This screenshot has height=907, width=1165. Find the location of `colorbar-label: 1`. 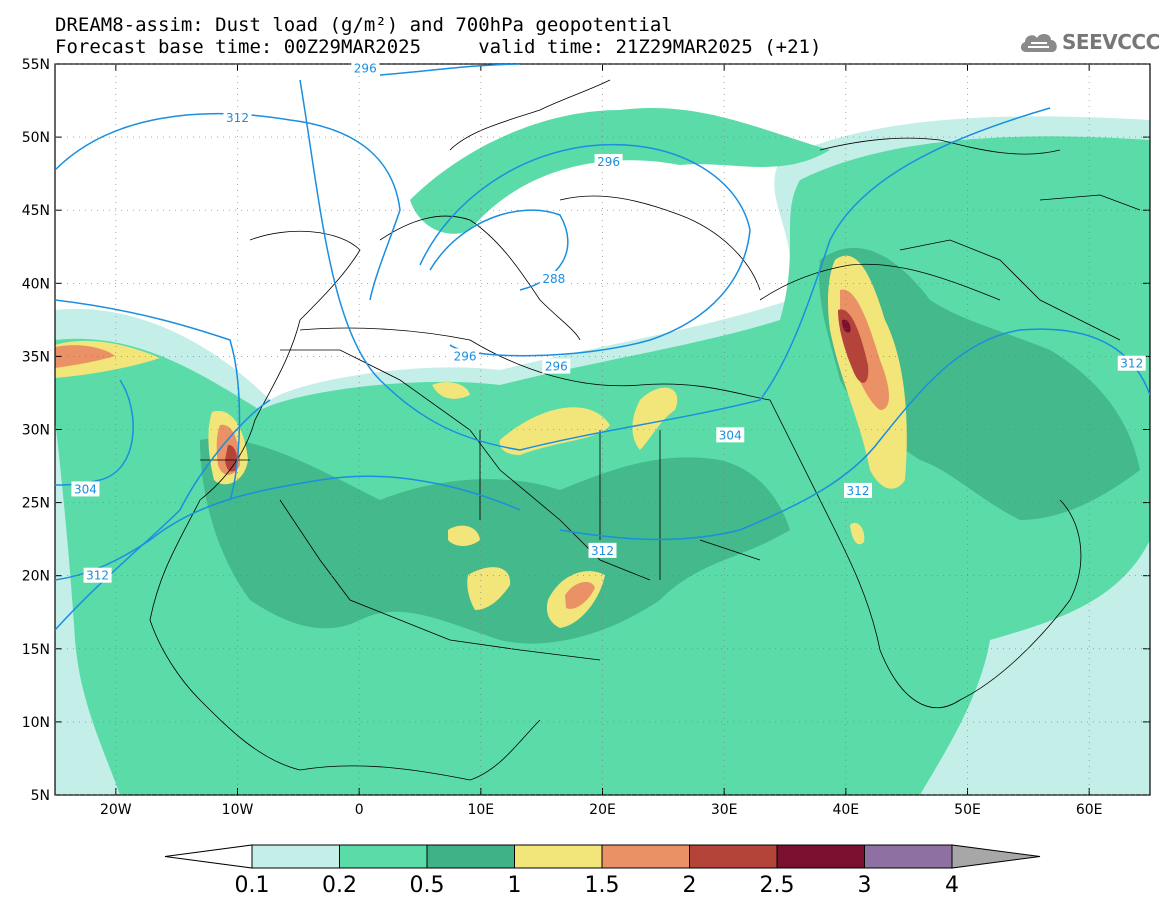

colorbar-label: 1 is located at coordinates (515, 885).